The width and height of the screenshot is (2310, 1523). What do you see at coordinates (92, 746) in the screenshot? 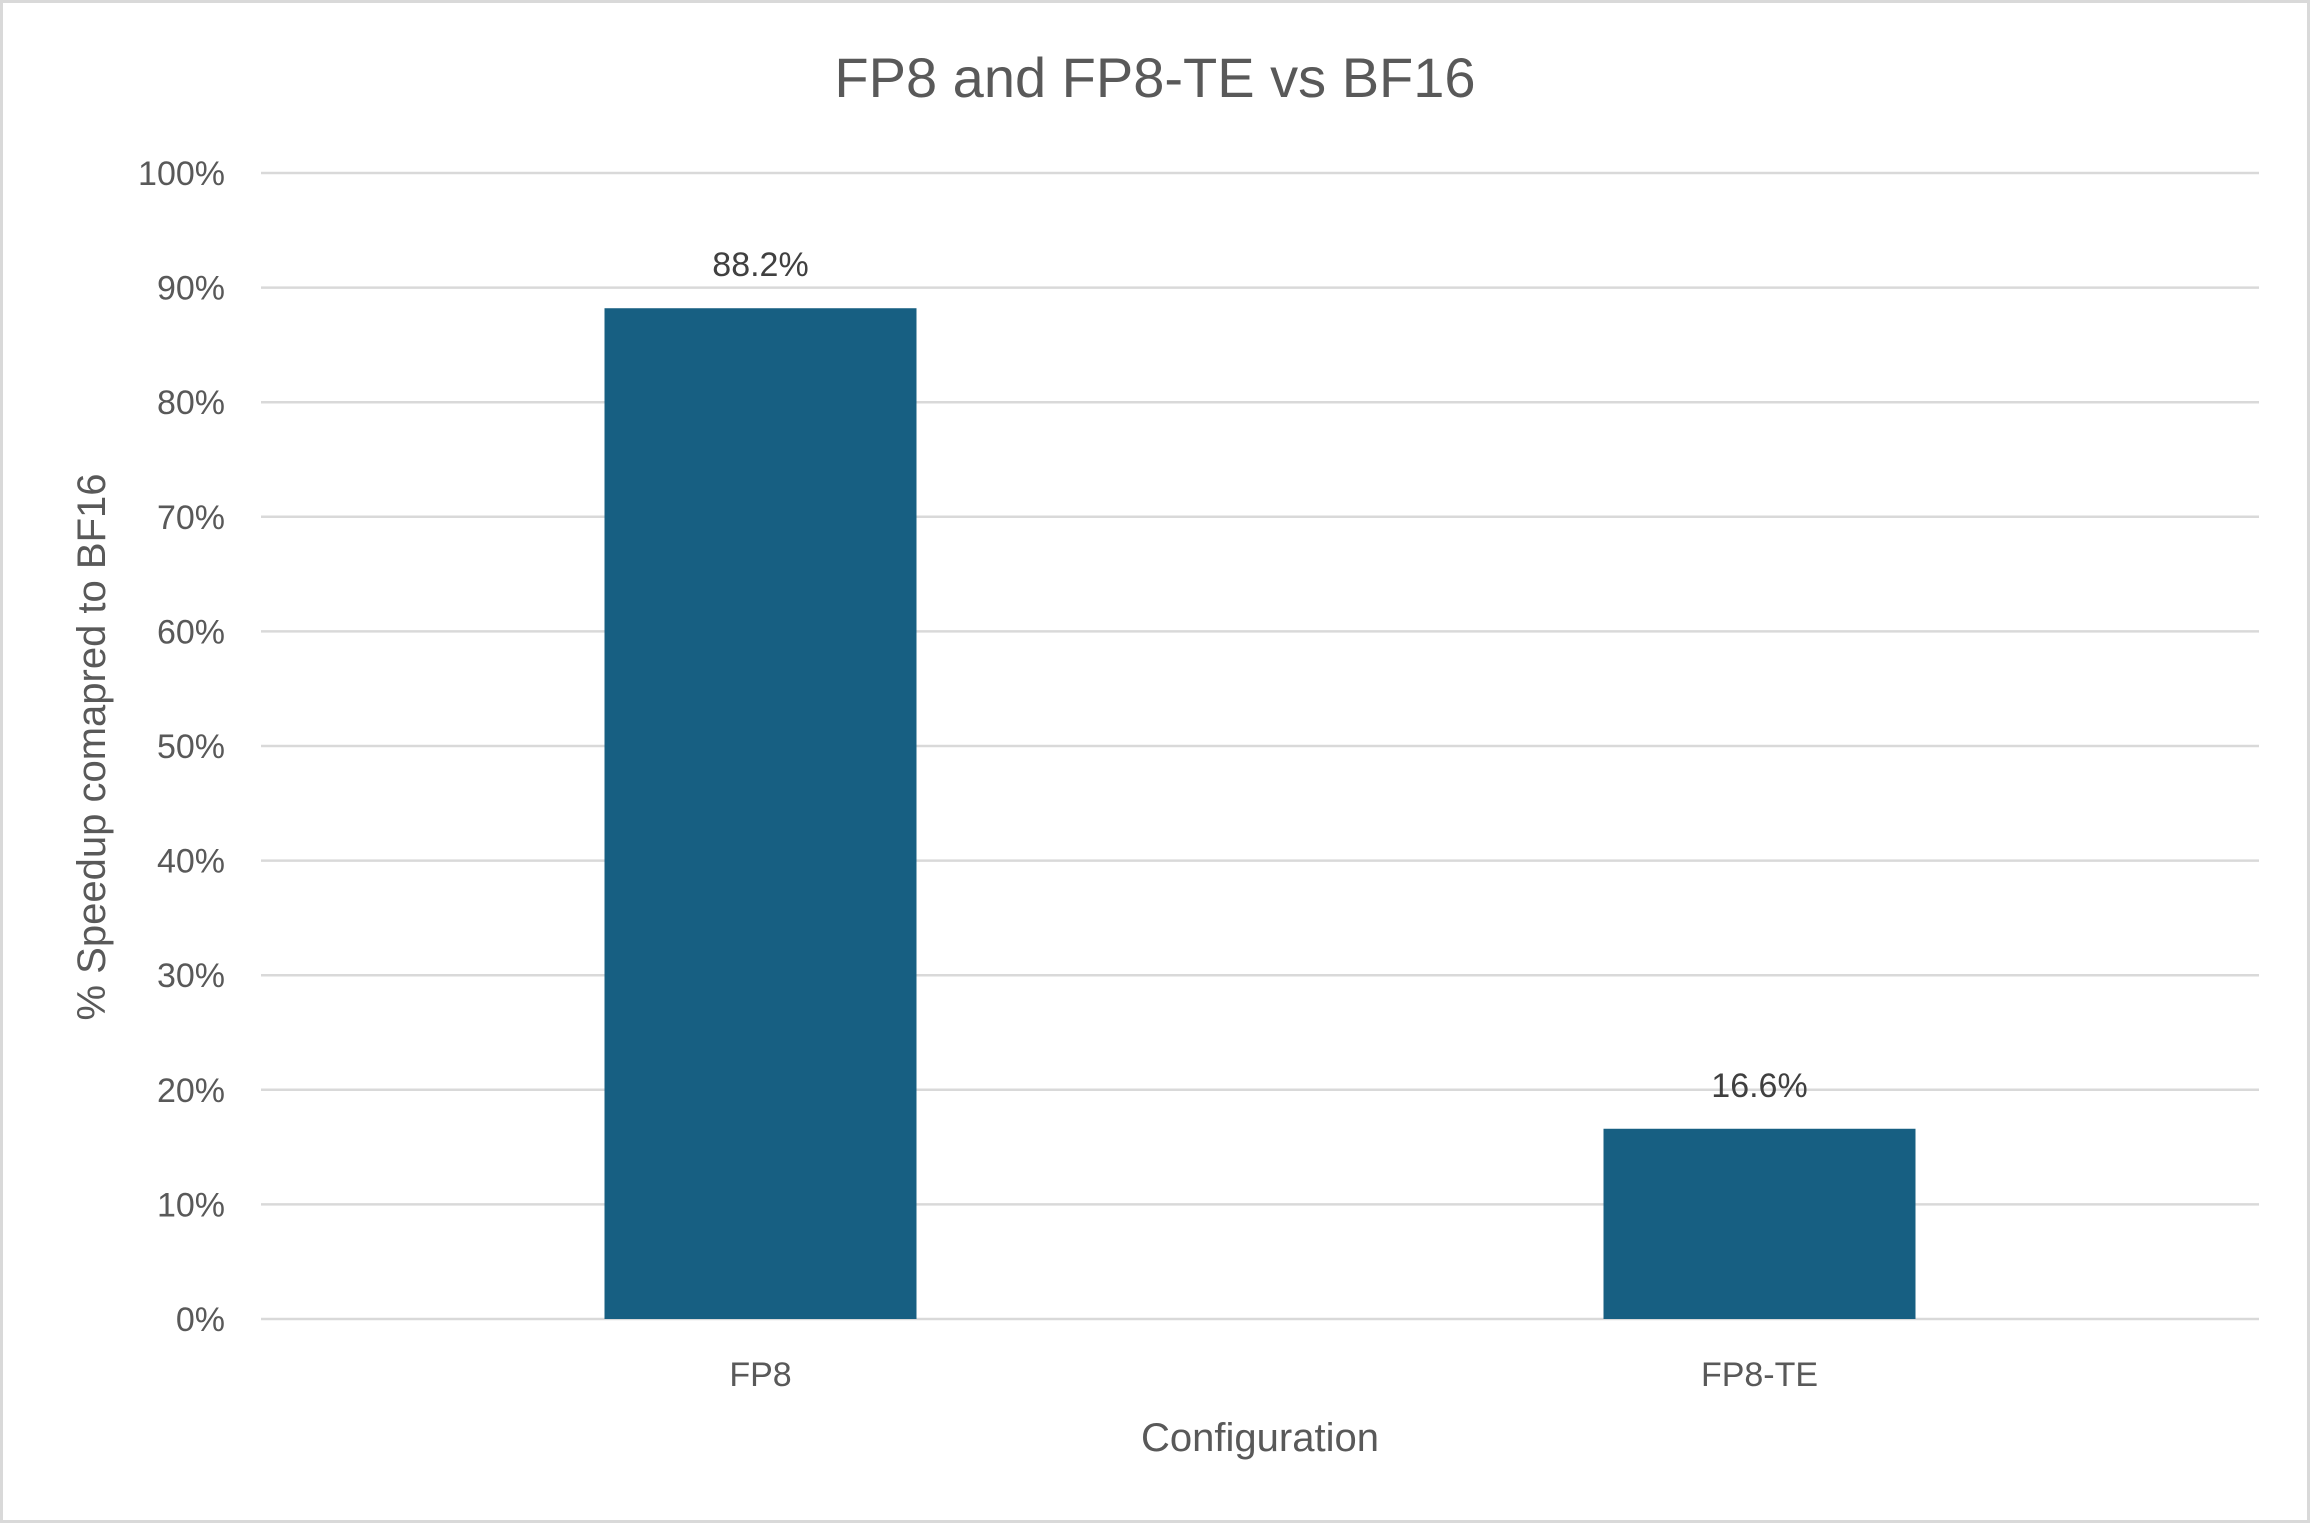
I see `y-axis-title: % Speedup comapred to BF16` at bounding box center [92, 746].